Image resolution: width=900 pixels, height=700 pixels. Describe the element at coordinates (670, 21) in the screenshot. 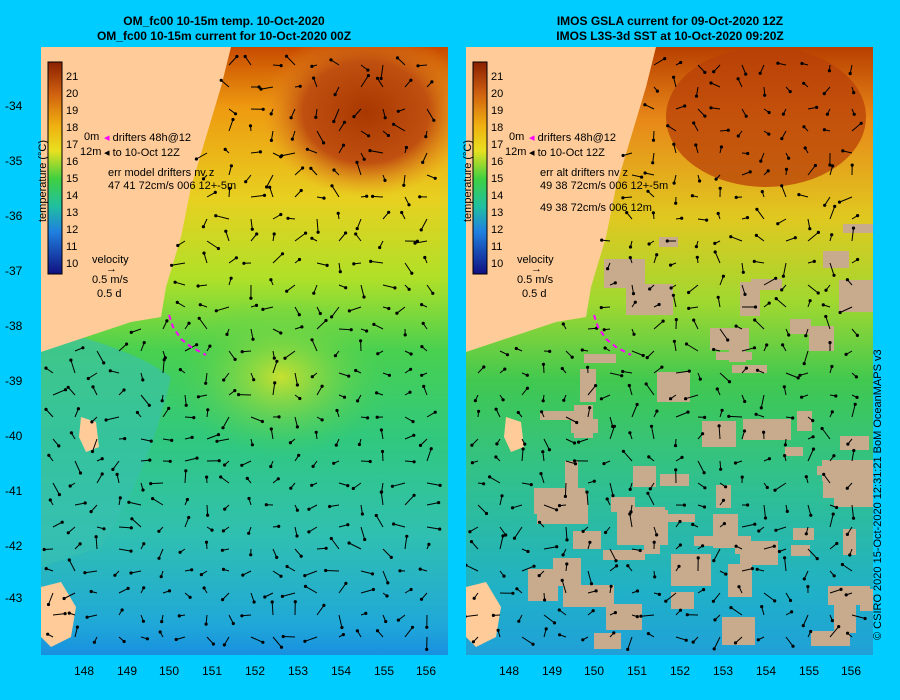

I see `right-title-line1: IMOS GSLA current for 09-Oct-2020 12Z` at that location.